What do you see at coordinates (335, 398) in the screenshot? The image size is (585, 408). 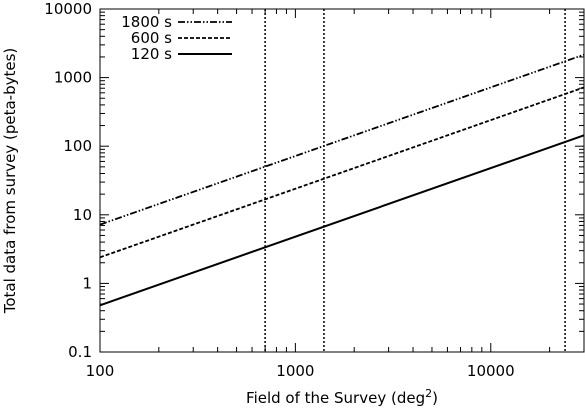 I see `x-axis-title-main: Field of the Survey (deg` at bounding box center [335, 398].